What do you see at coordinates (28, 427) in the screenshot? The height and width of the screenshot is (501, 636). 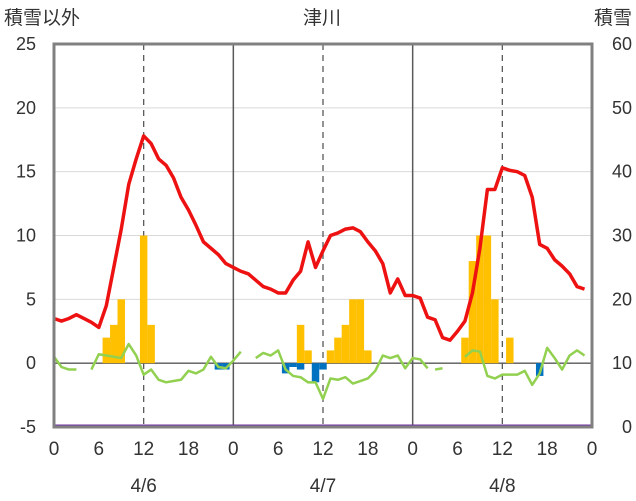 I see `left-tick-label: -5` at bounding box center [28, 427].